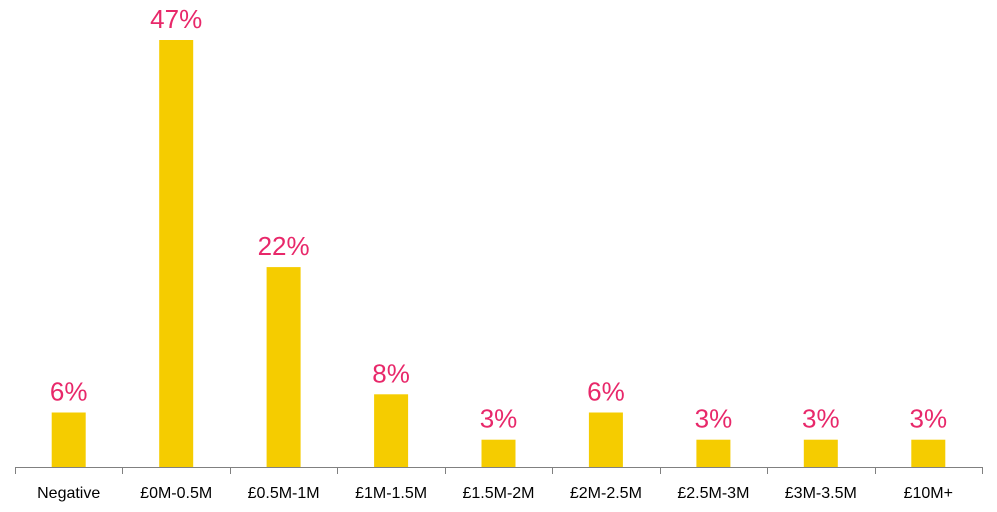  Describe the element at coordinates (606, 392) in the screenshot. I see `data-label-5: 6%` at that location.